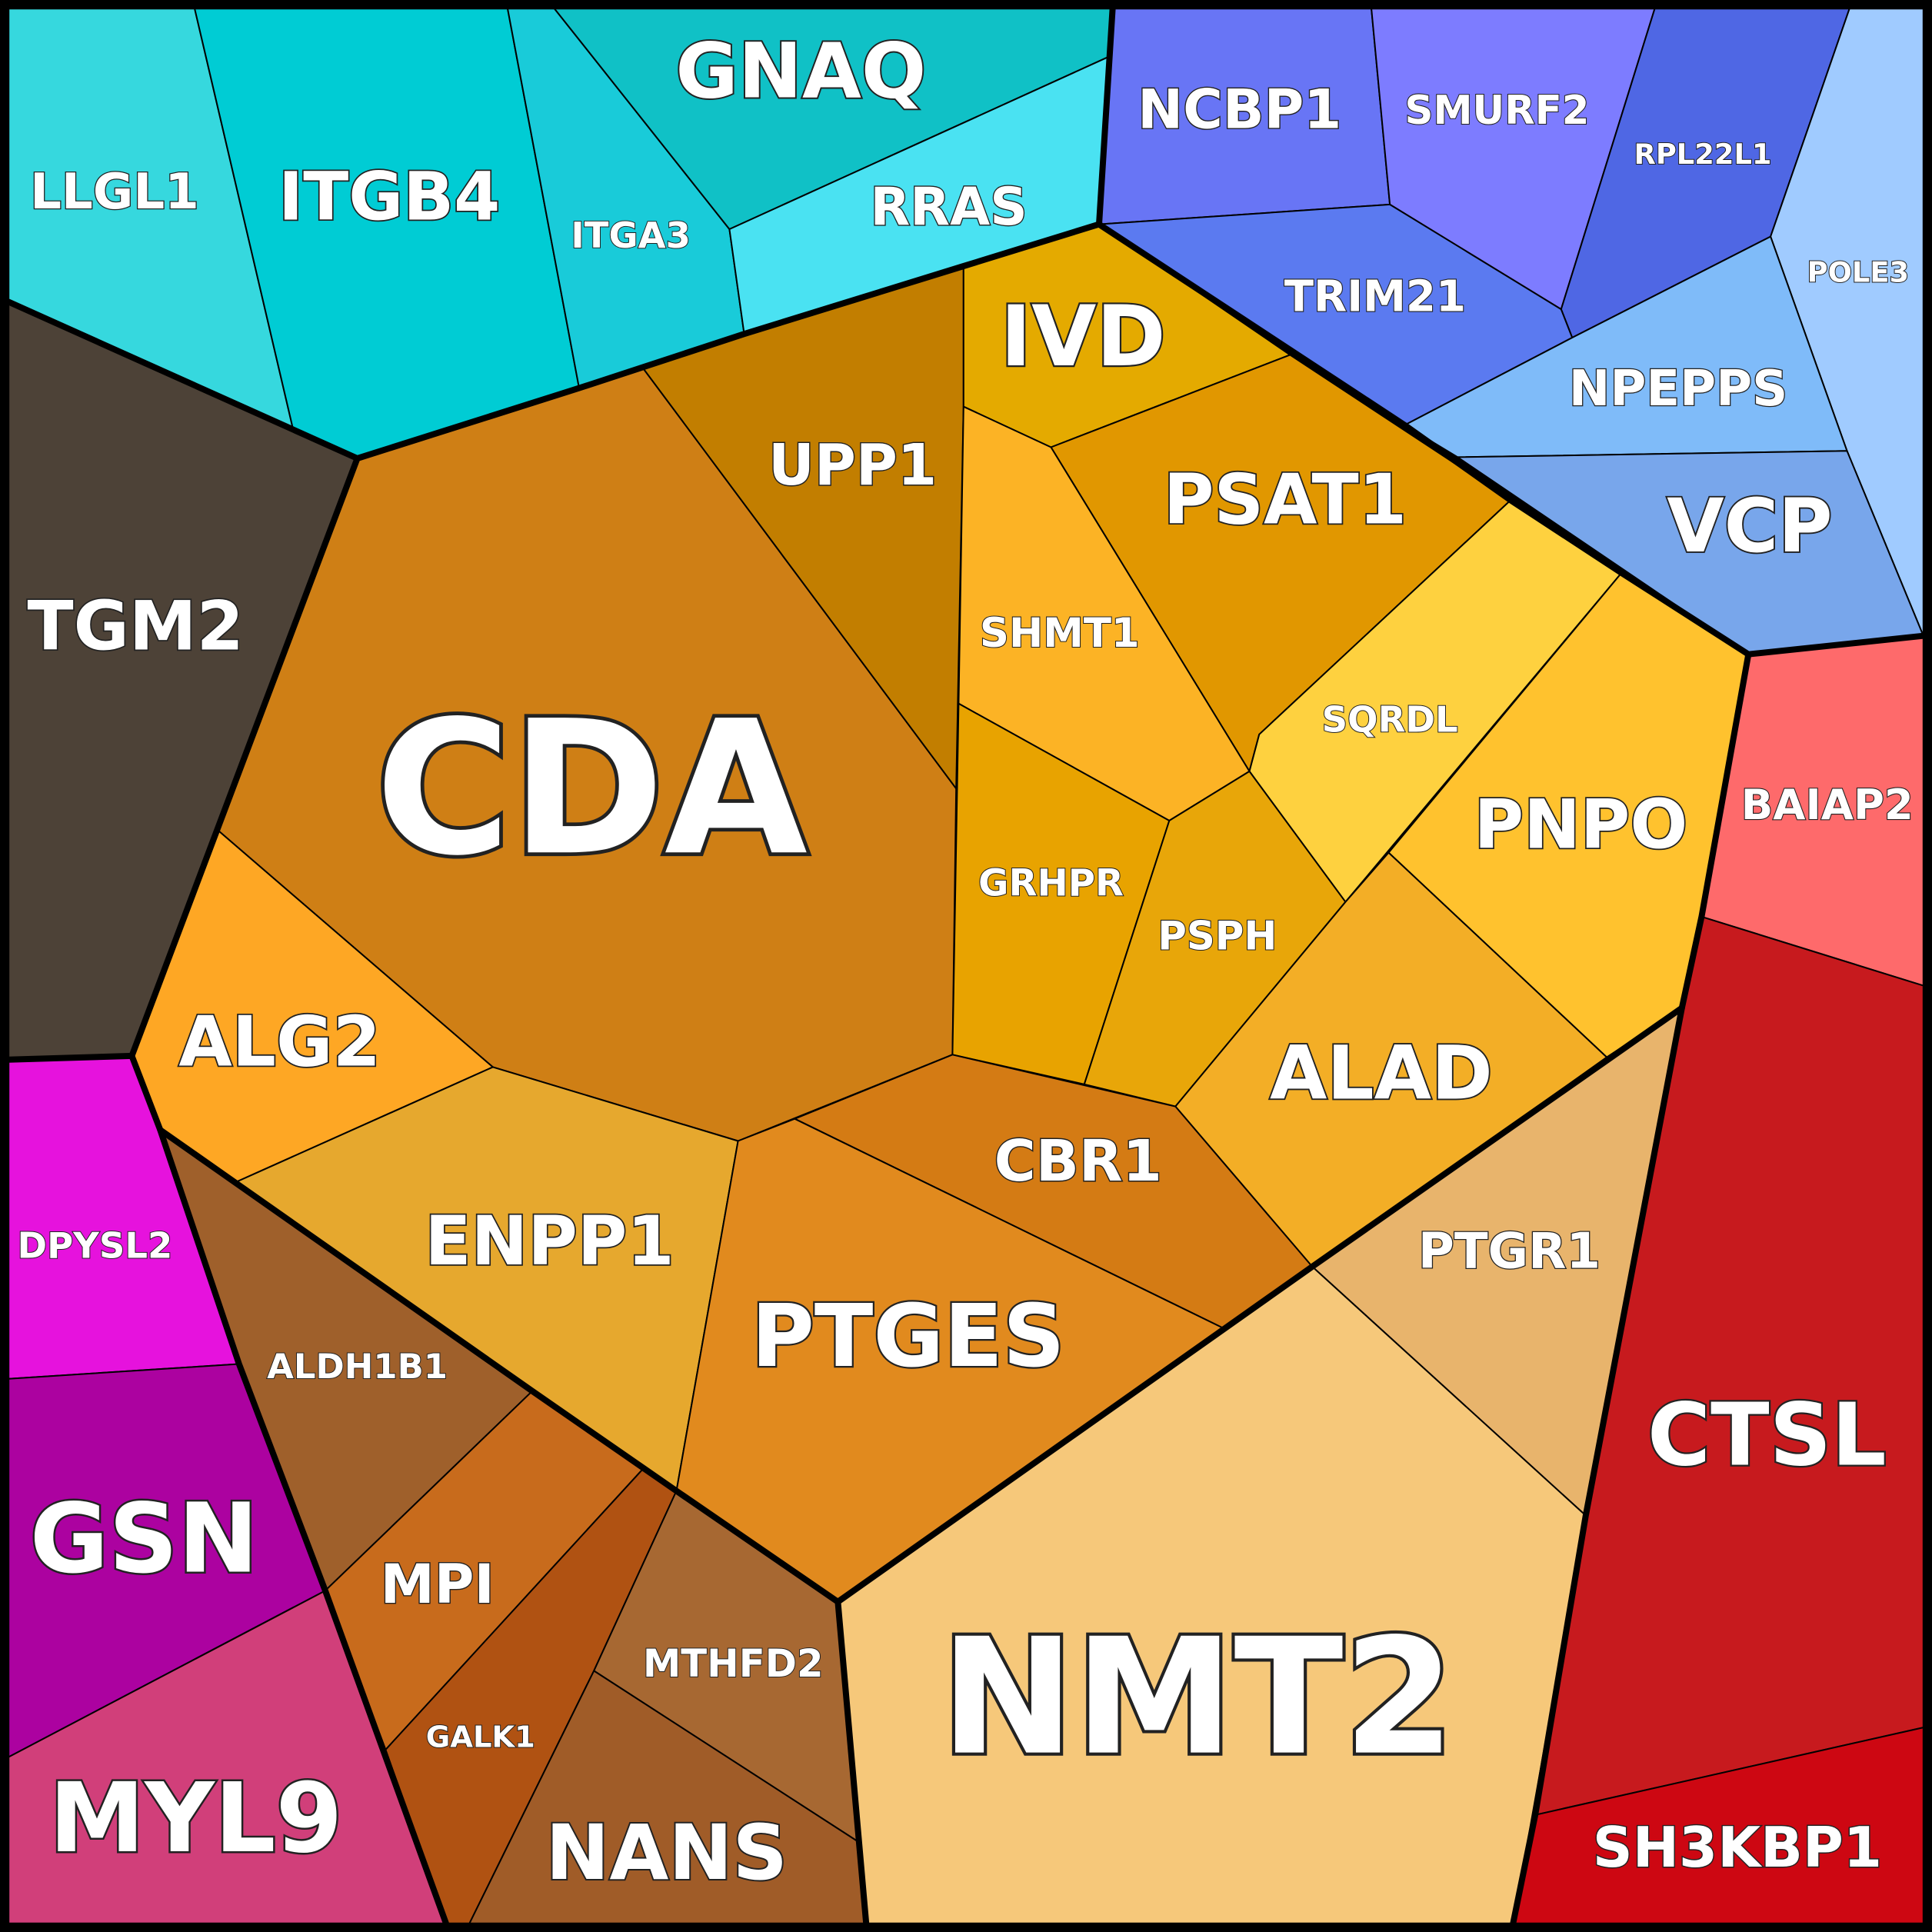  Describe the element at coordinates (480, 1737) in the screenshot. I see `cell-label-galk1: GALK1` at that location.